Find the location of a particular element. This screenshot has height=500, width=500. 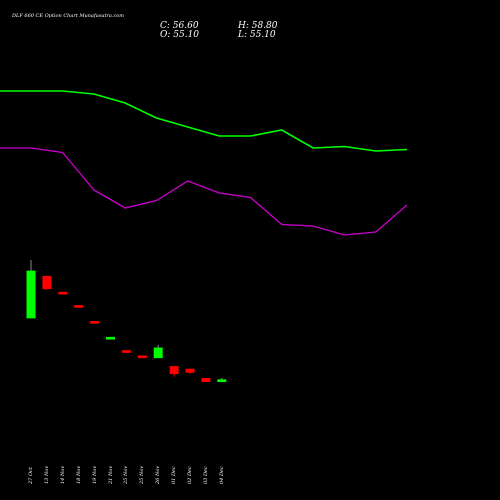

upper-band-line is located at coordinates (204, 121).